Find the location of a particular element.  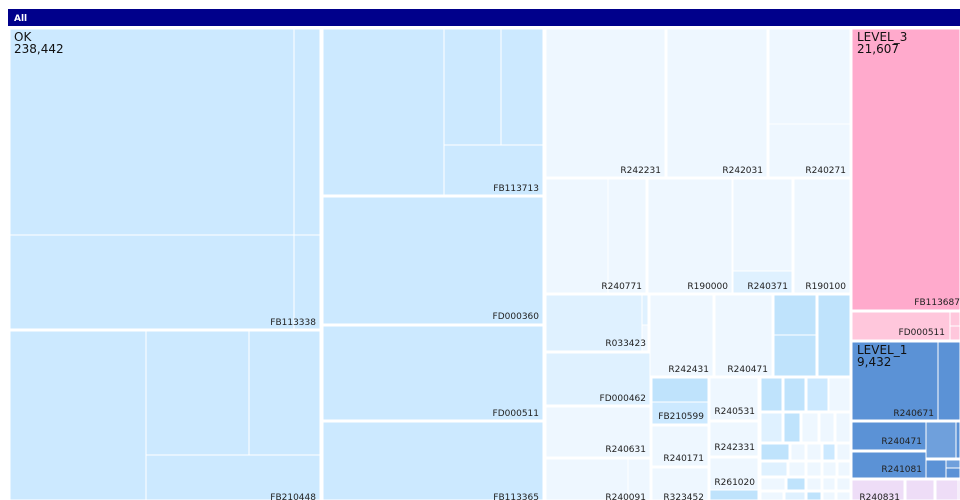

leaf-label: R240771 is located at coordinates (621, 287).